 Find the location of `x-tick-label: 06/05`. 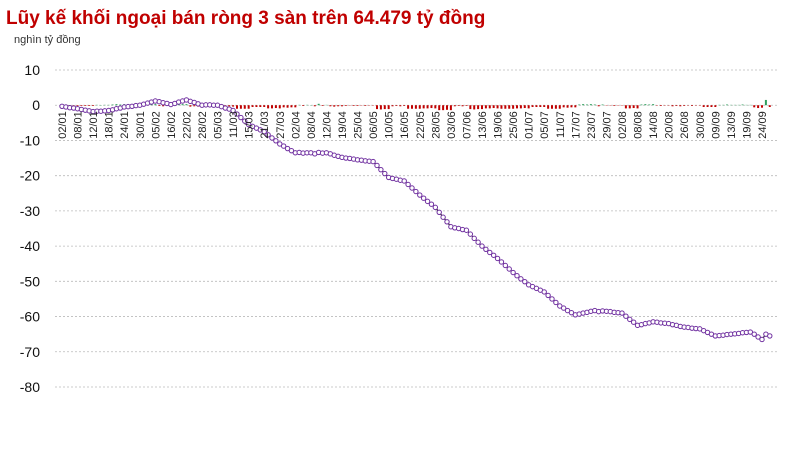

x-tick-label: 06/05 is located at coordinates (374, 125).